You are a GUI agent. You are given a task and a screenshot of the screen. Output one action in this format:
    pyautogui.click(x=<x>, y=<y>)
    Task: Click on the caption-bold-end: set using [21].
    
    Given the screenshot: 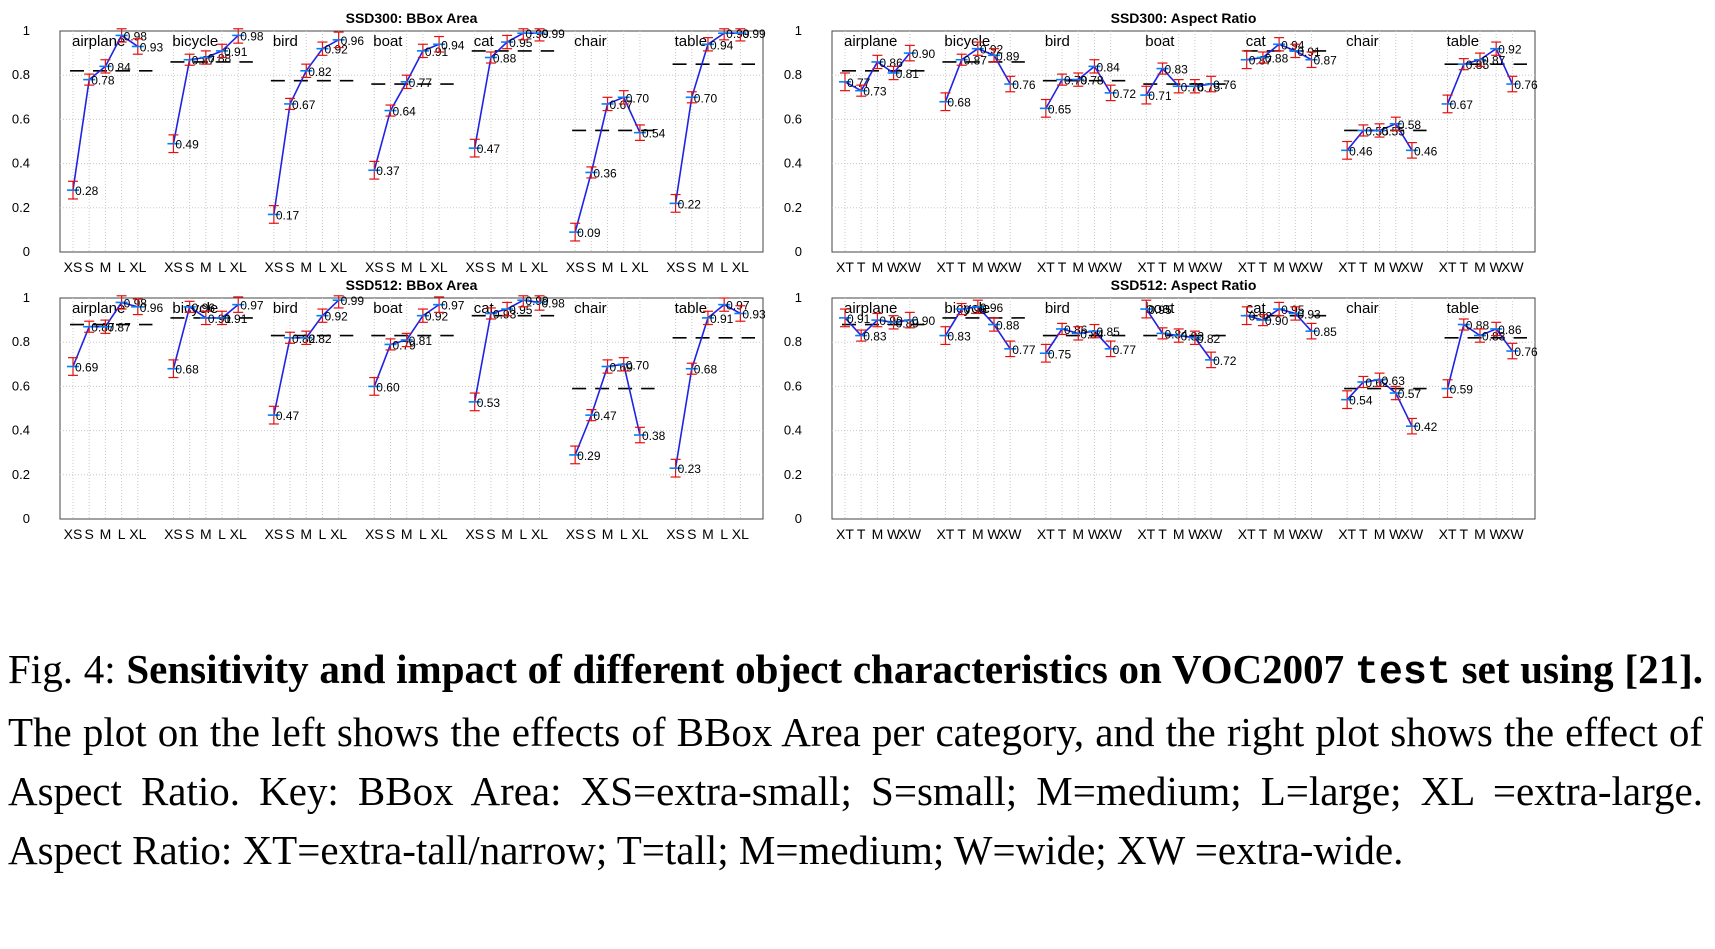 What is the action you would take?
    pyautogui.click(x=1576, y=669)
    